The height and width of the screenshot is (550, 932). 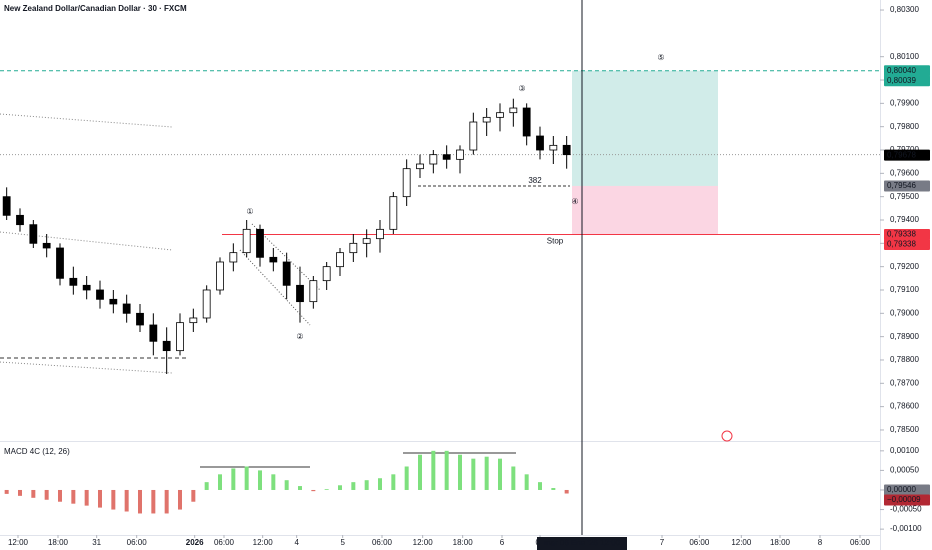 I want to click on loss-zone, so click(x=645, y=210).